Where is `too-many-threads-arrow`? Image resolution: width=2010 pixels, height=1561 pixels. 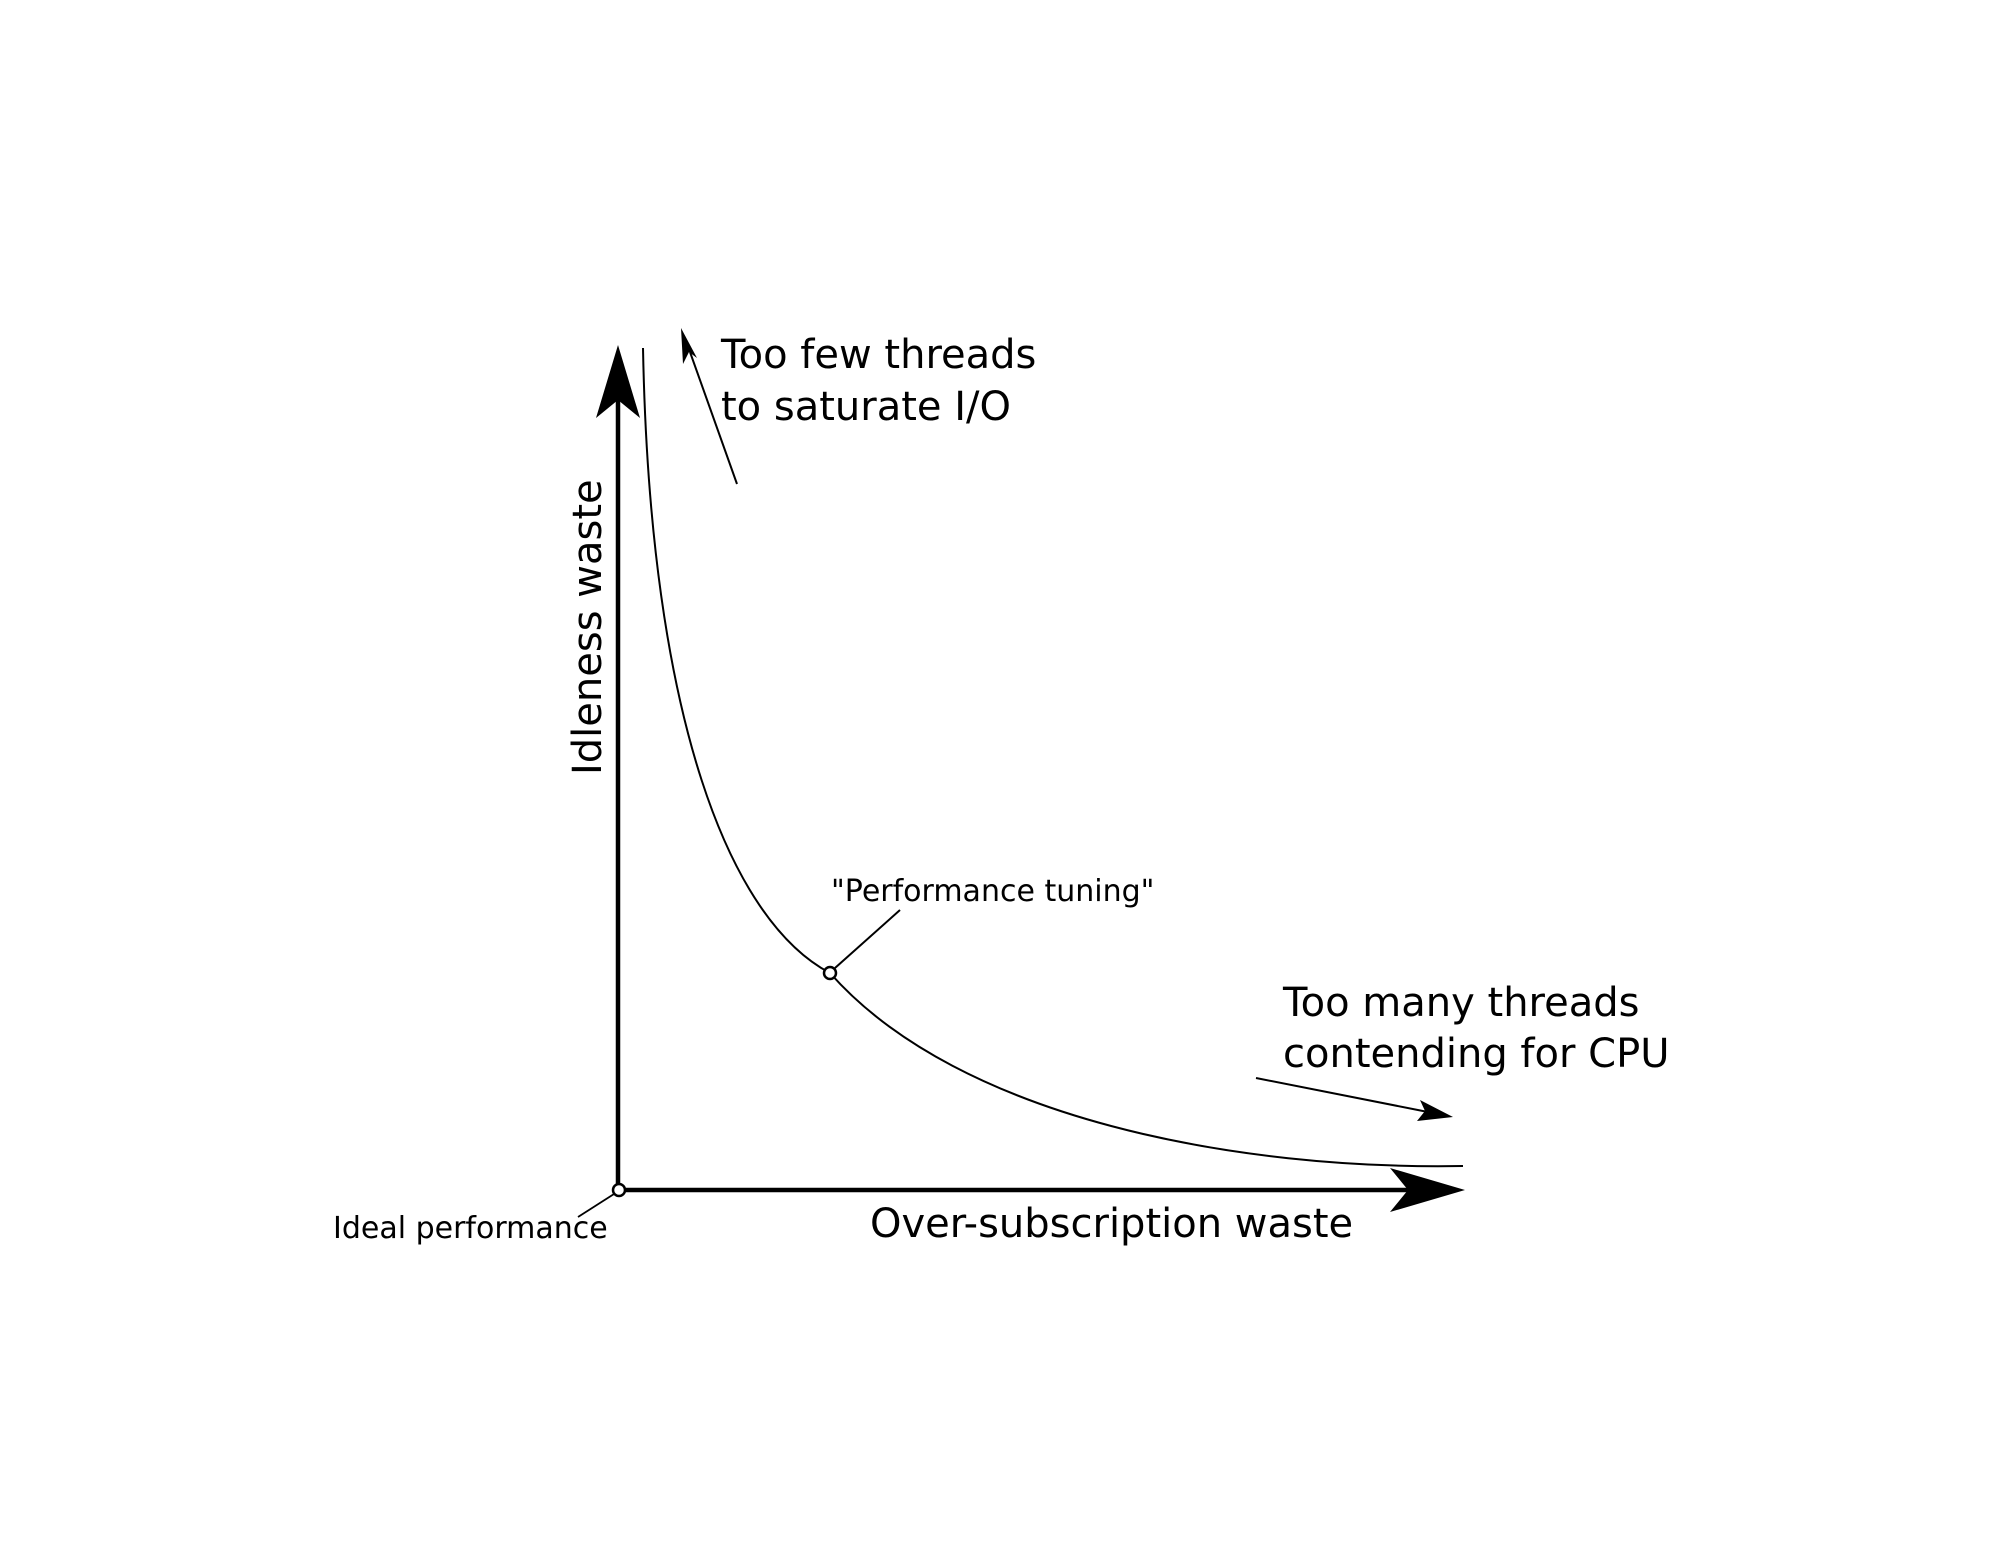
too-many-threads-arrow is located at coordinates (1354, 1099).